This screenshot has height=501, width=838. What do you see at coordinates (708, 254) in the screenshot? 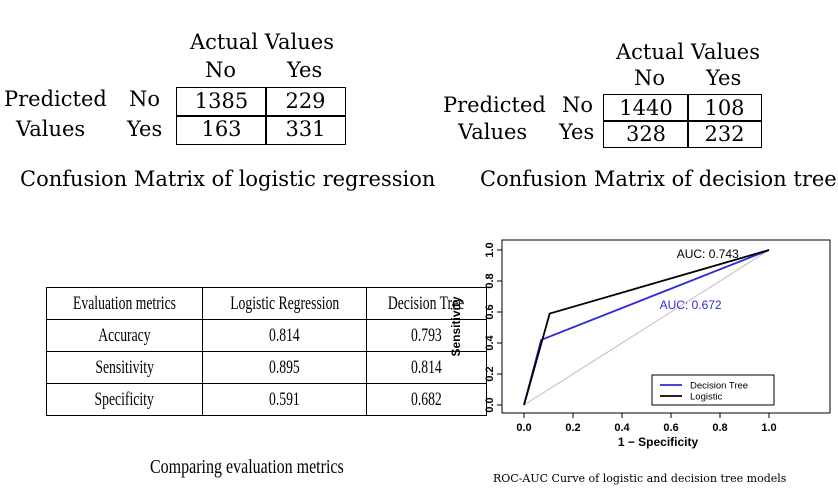
I see `auc-annotation: AUC: 0.743` at bounding box center [708, 254].